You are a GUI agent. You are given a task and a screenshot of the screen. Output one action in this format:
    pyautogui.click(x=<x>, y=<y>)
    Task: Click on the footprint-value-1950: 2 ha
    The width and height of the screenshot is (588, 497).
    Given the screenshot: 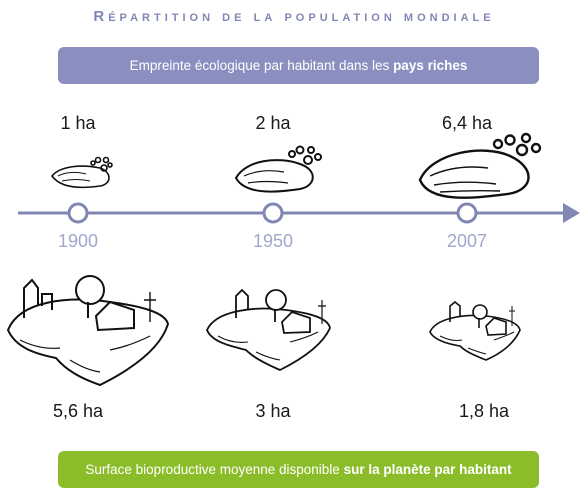 What is the action you would take?
    pyautogui.click(x=273, y=123)
    